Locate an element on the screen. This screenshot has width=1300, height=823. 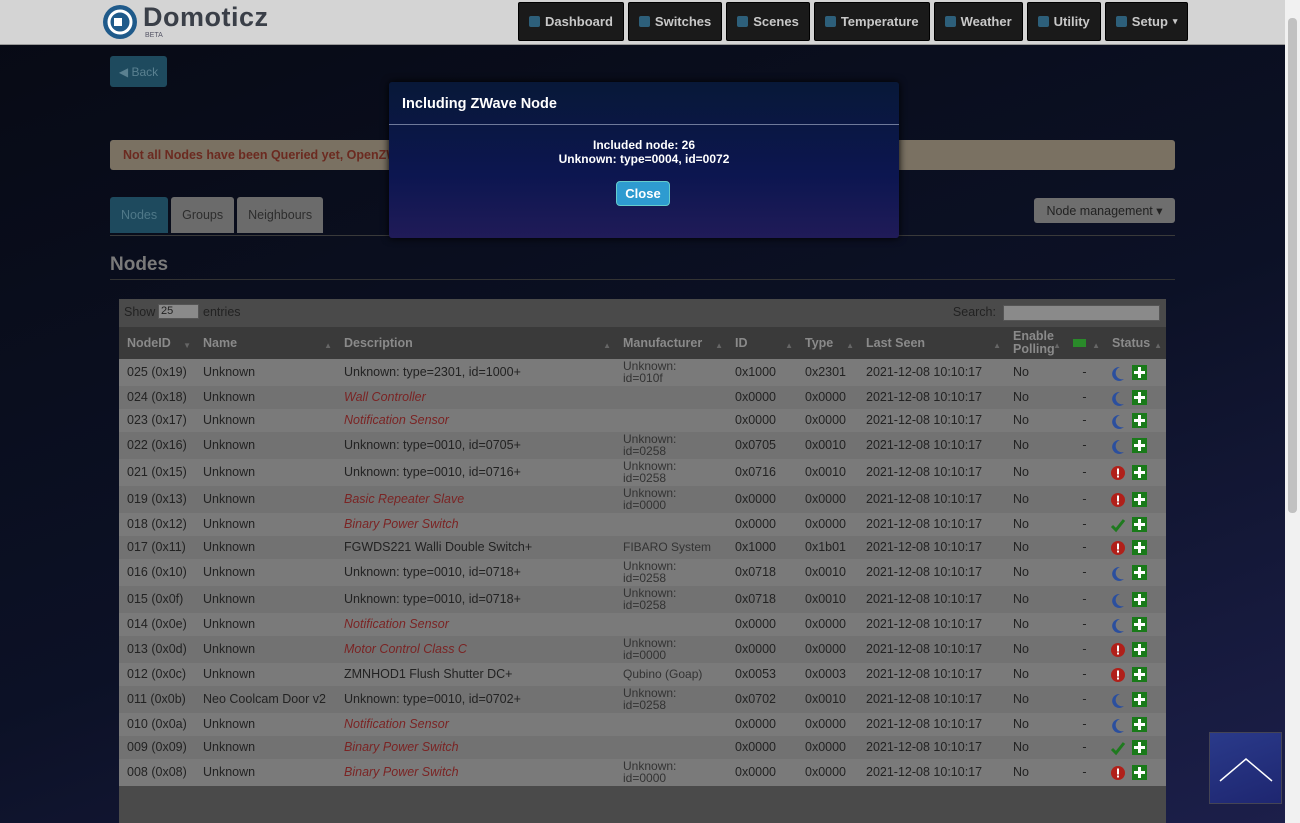
column-header: NodeID ▼ is located at coordinates (157, 343).